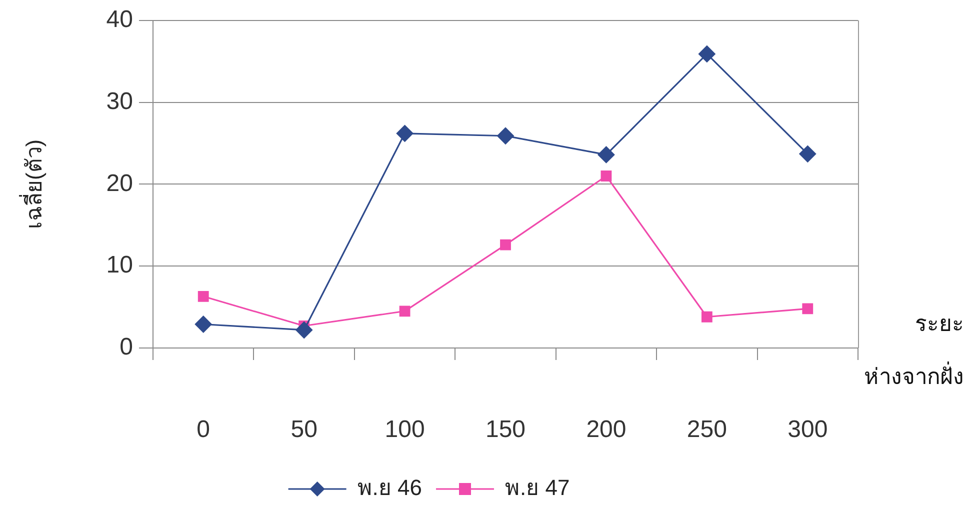 Image resolution: width=968 pixels, height=516 pixels. Describe the element at coordinates (119, 101) in the screenshot. I see `y-tick-label: 30` at that location.